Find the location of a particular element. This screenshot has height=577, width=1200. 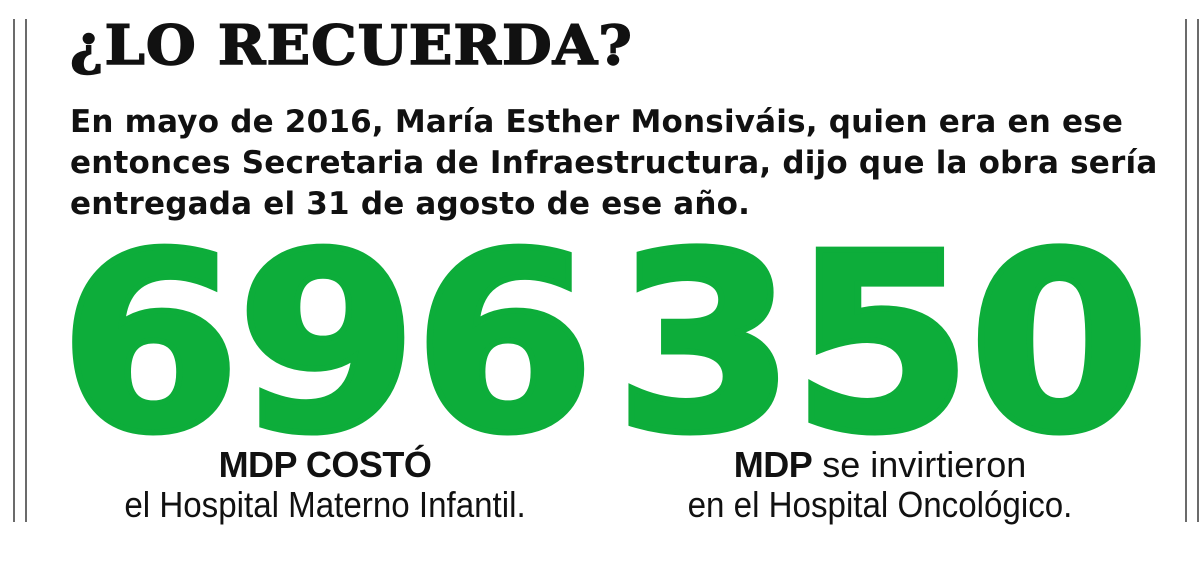

right-rule-inner is located at coordinates (1186, 270).